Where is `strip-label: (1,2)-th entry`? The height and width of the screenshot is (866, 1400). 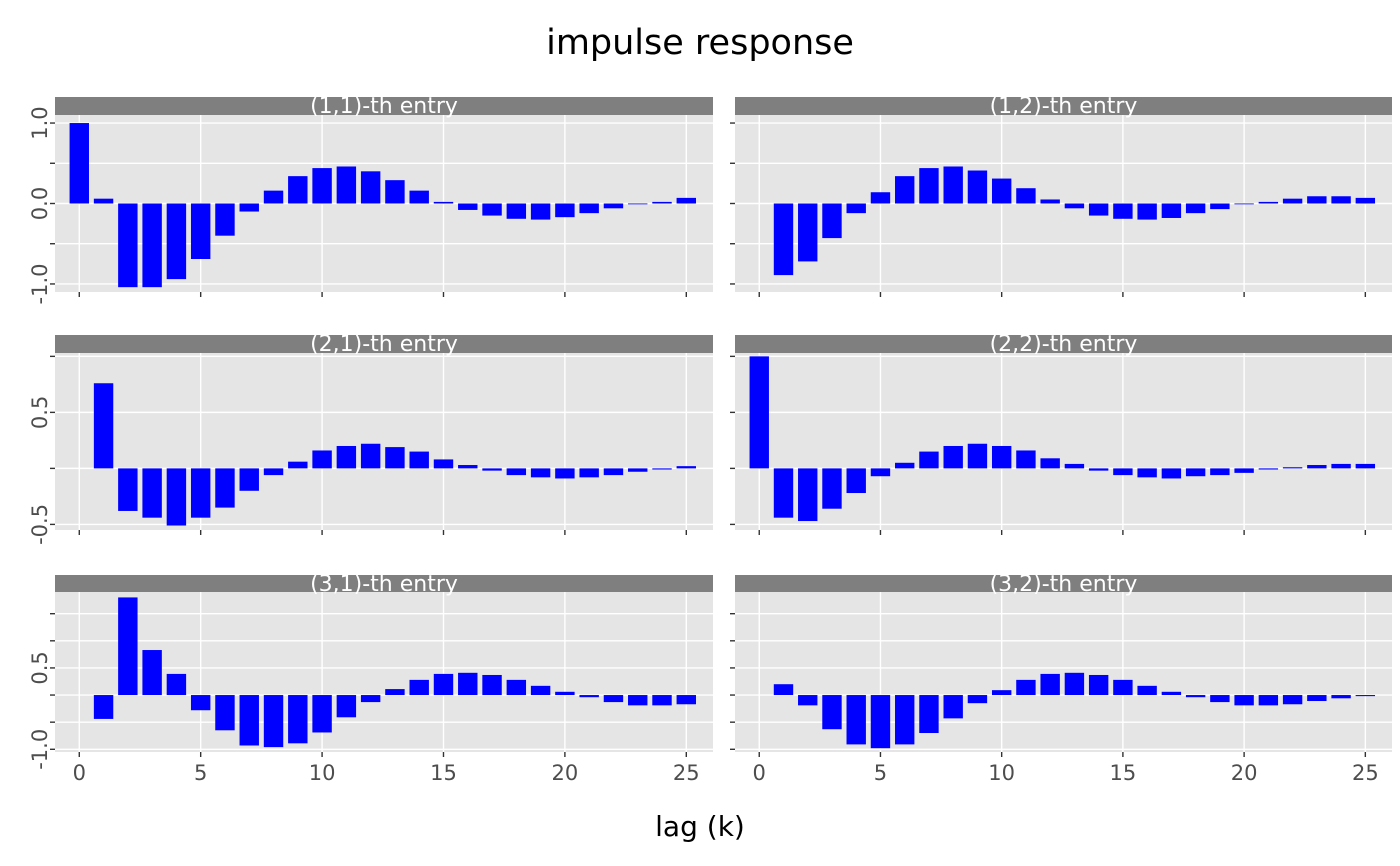
strip-label: (1,2)-th entry is located at coordinates (1064, 106).